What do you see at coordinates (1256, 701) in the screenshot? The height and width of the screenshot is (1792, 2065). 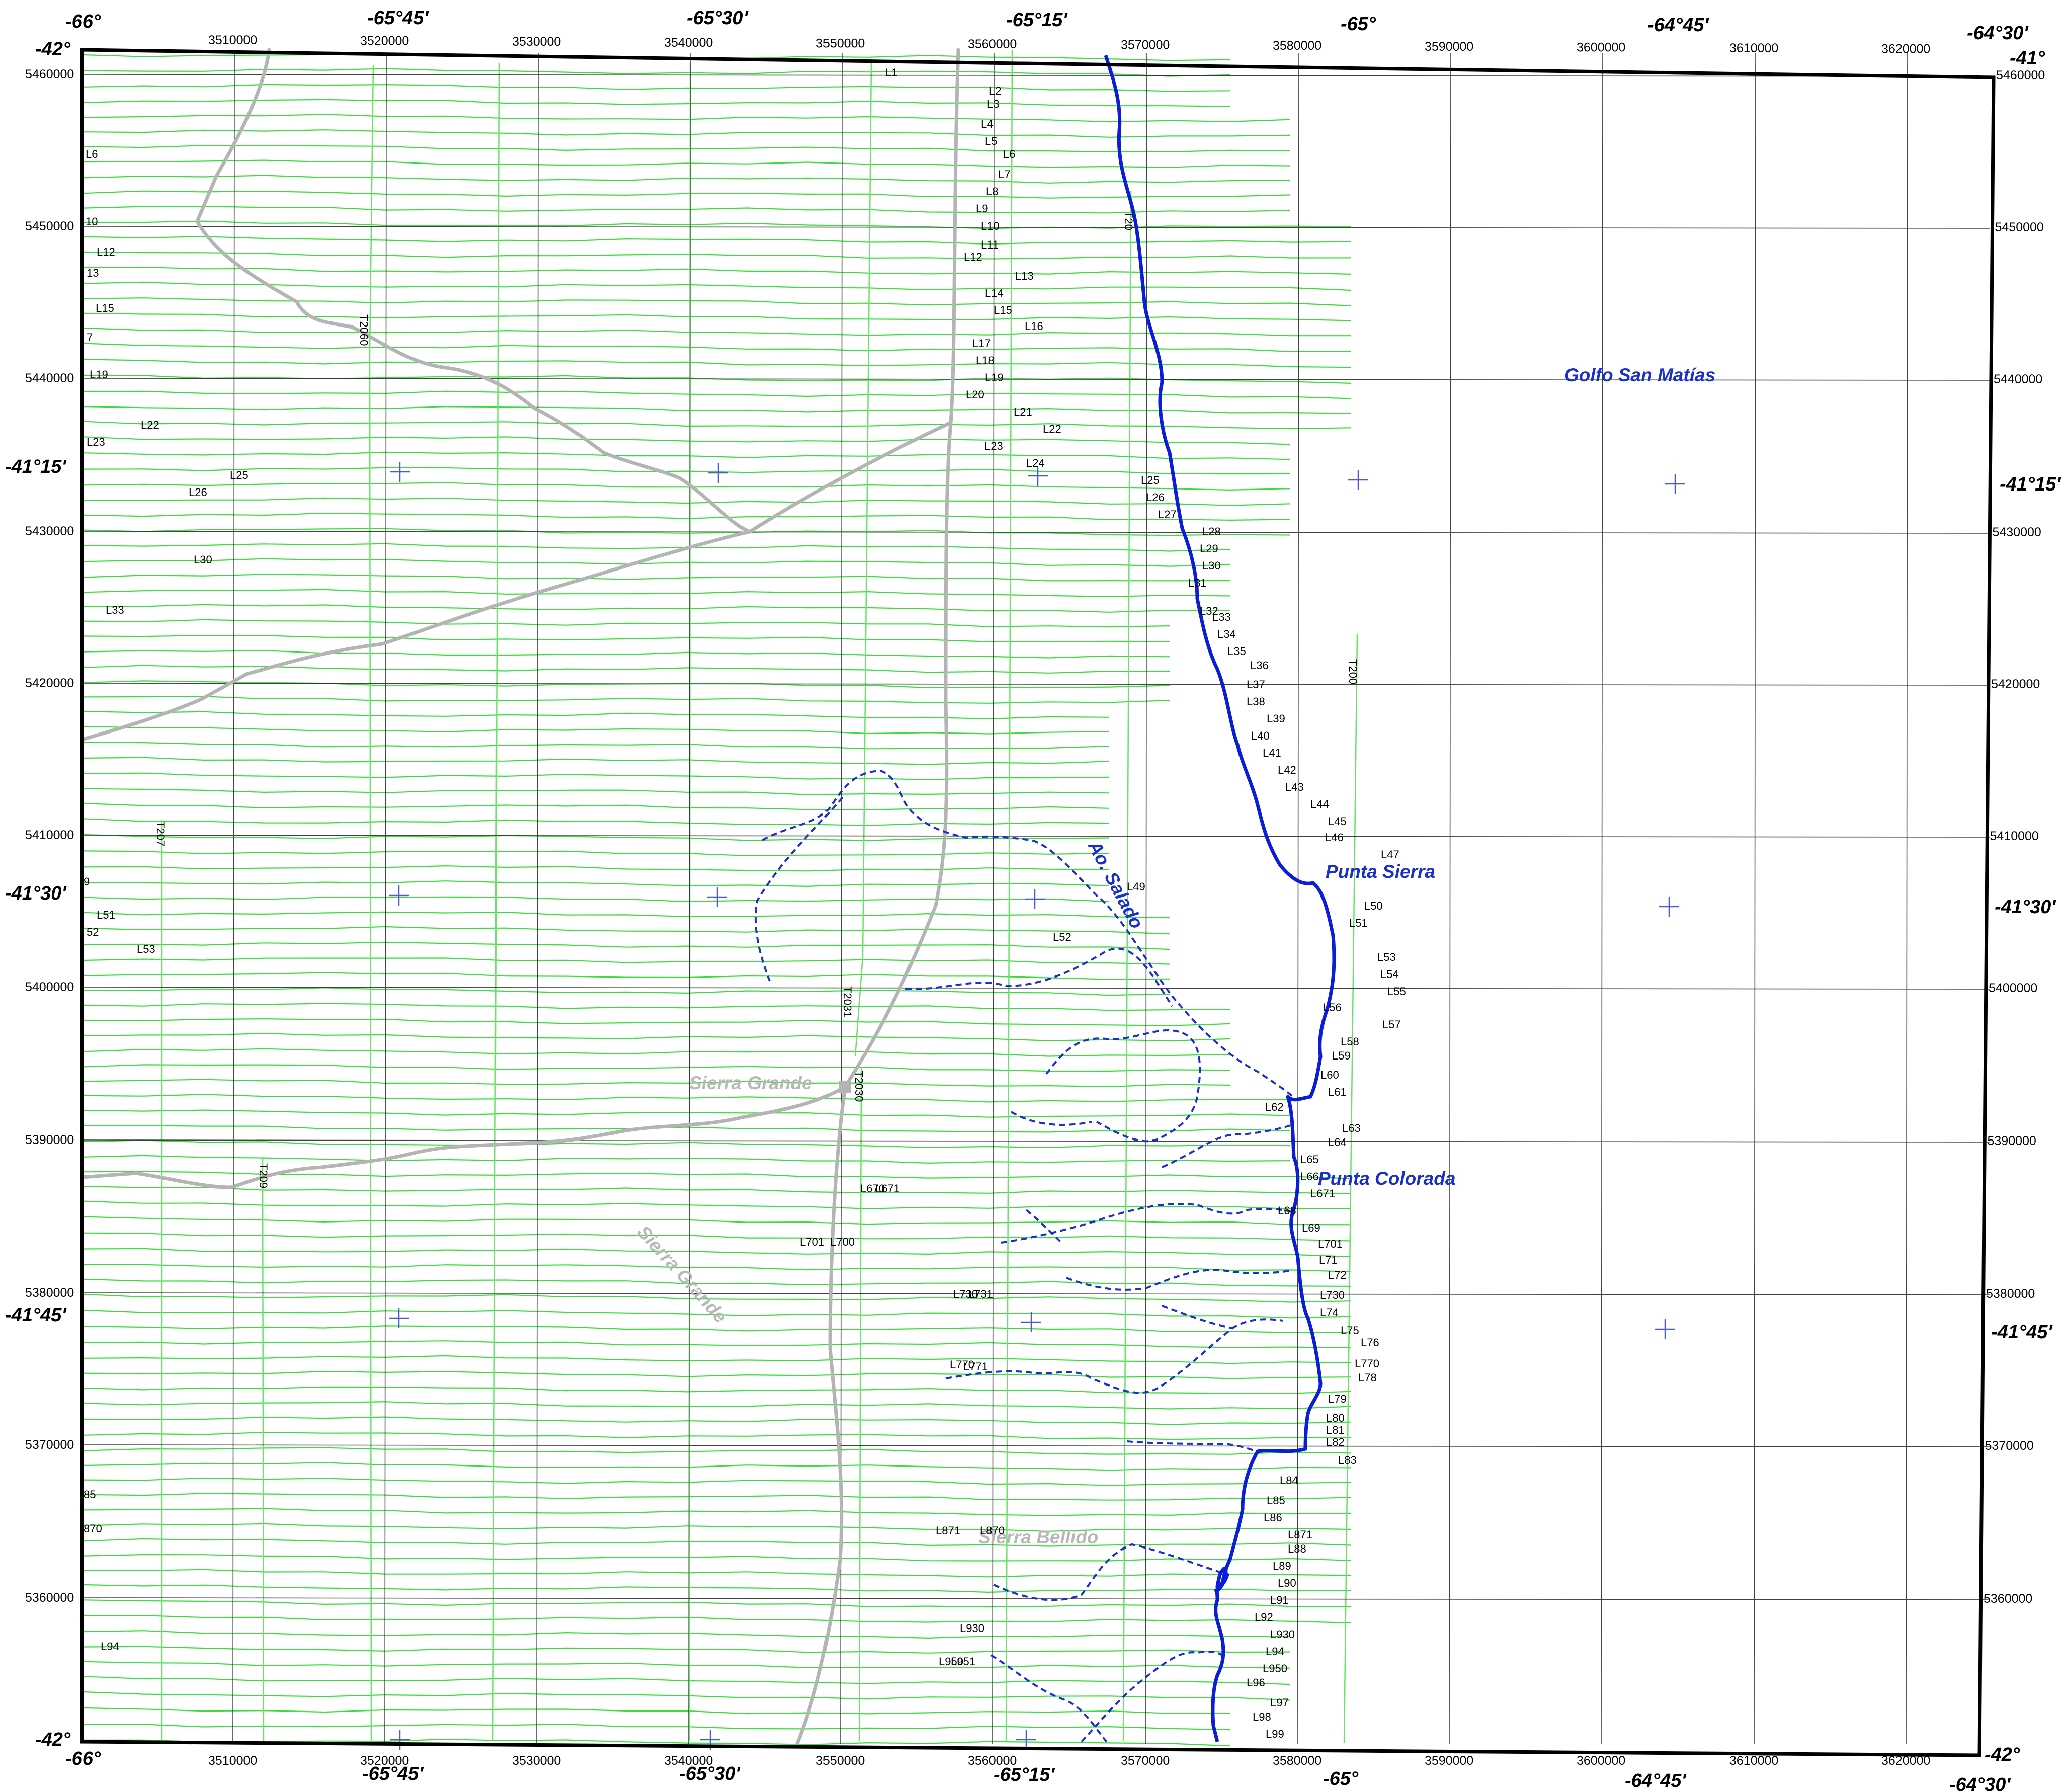 I see `line-label: L38` at bounding box center [1256, 701].